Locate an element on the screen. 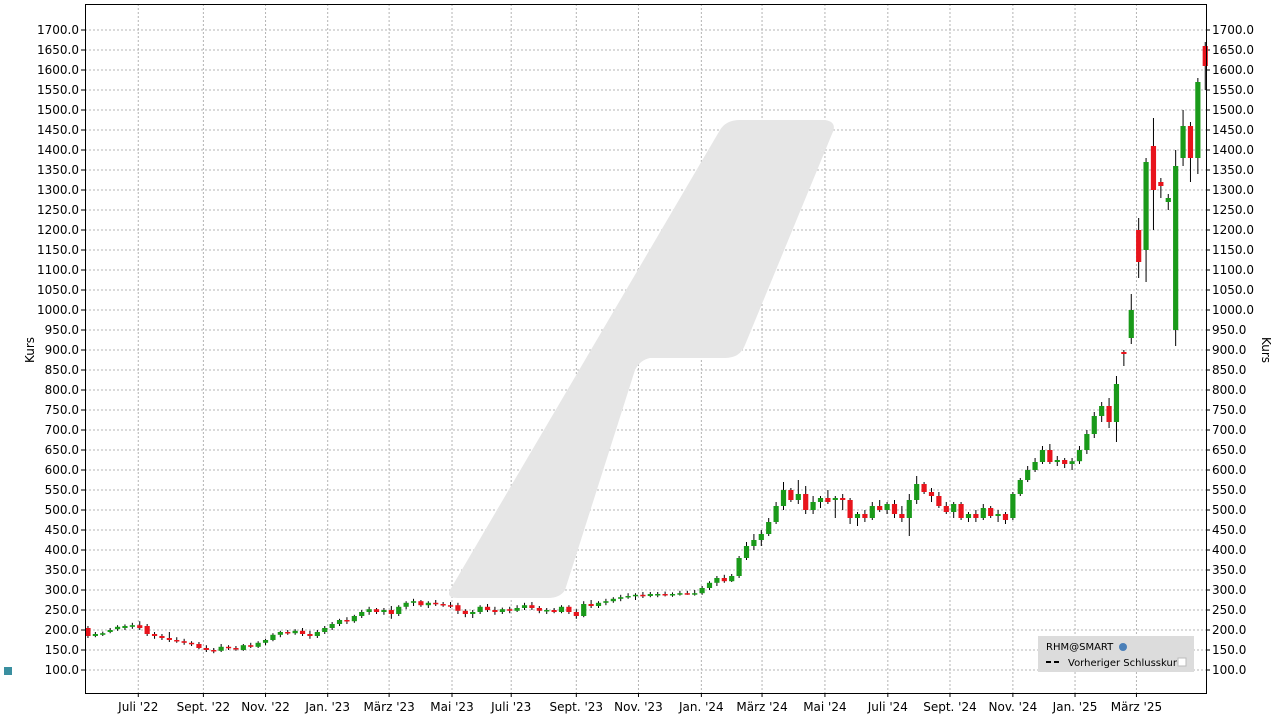 This screenshot has height=719, width=1281. x-tick-label: Sept. '24 is located at coordinates (950, 707).